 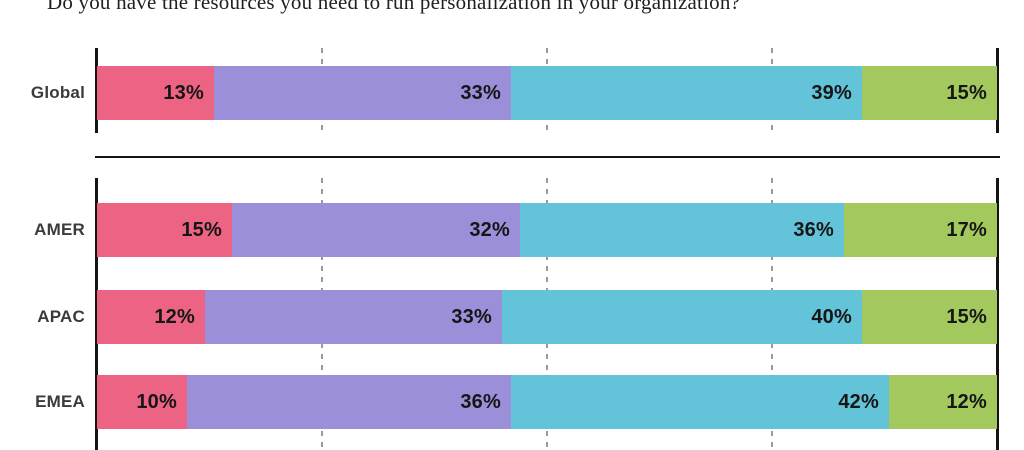 What do you see at coordinates (489, 229) in the screenshot?
I see `segment-value-label: 32%` at bounding box center [489, 229].